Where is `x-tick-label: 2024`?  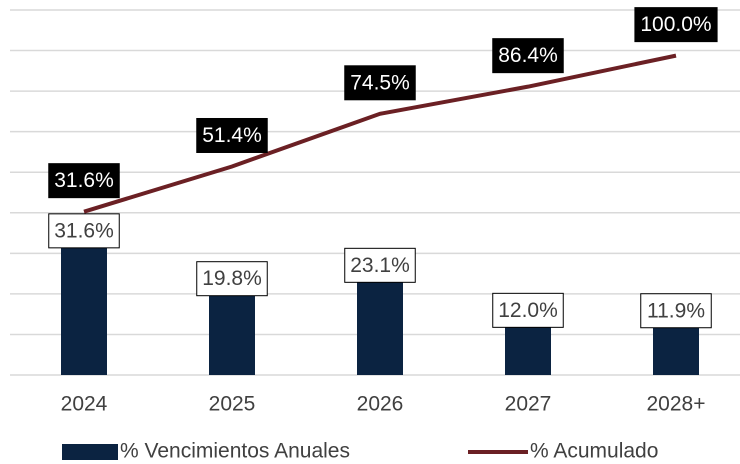
x-tick-label: 2024 is located at coordinates (84, 404).